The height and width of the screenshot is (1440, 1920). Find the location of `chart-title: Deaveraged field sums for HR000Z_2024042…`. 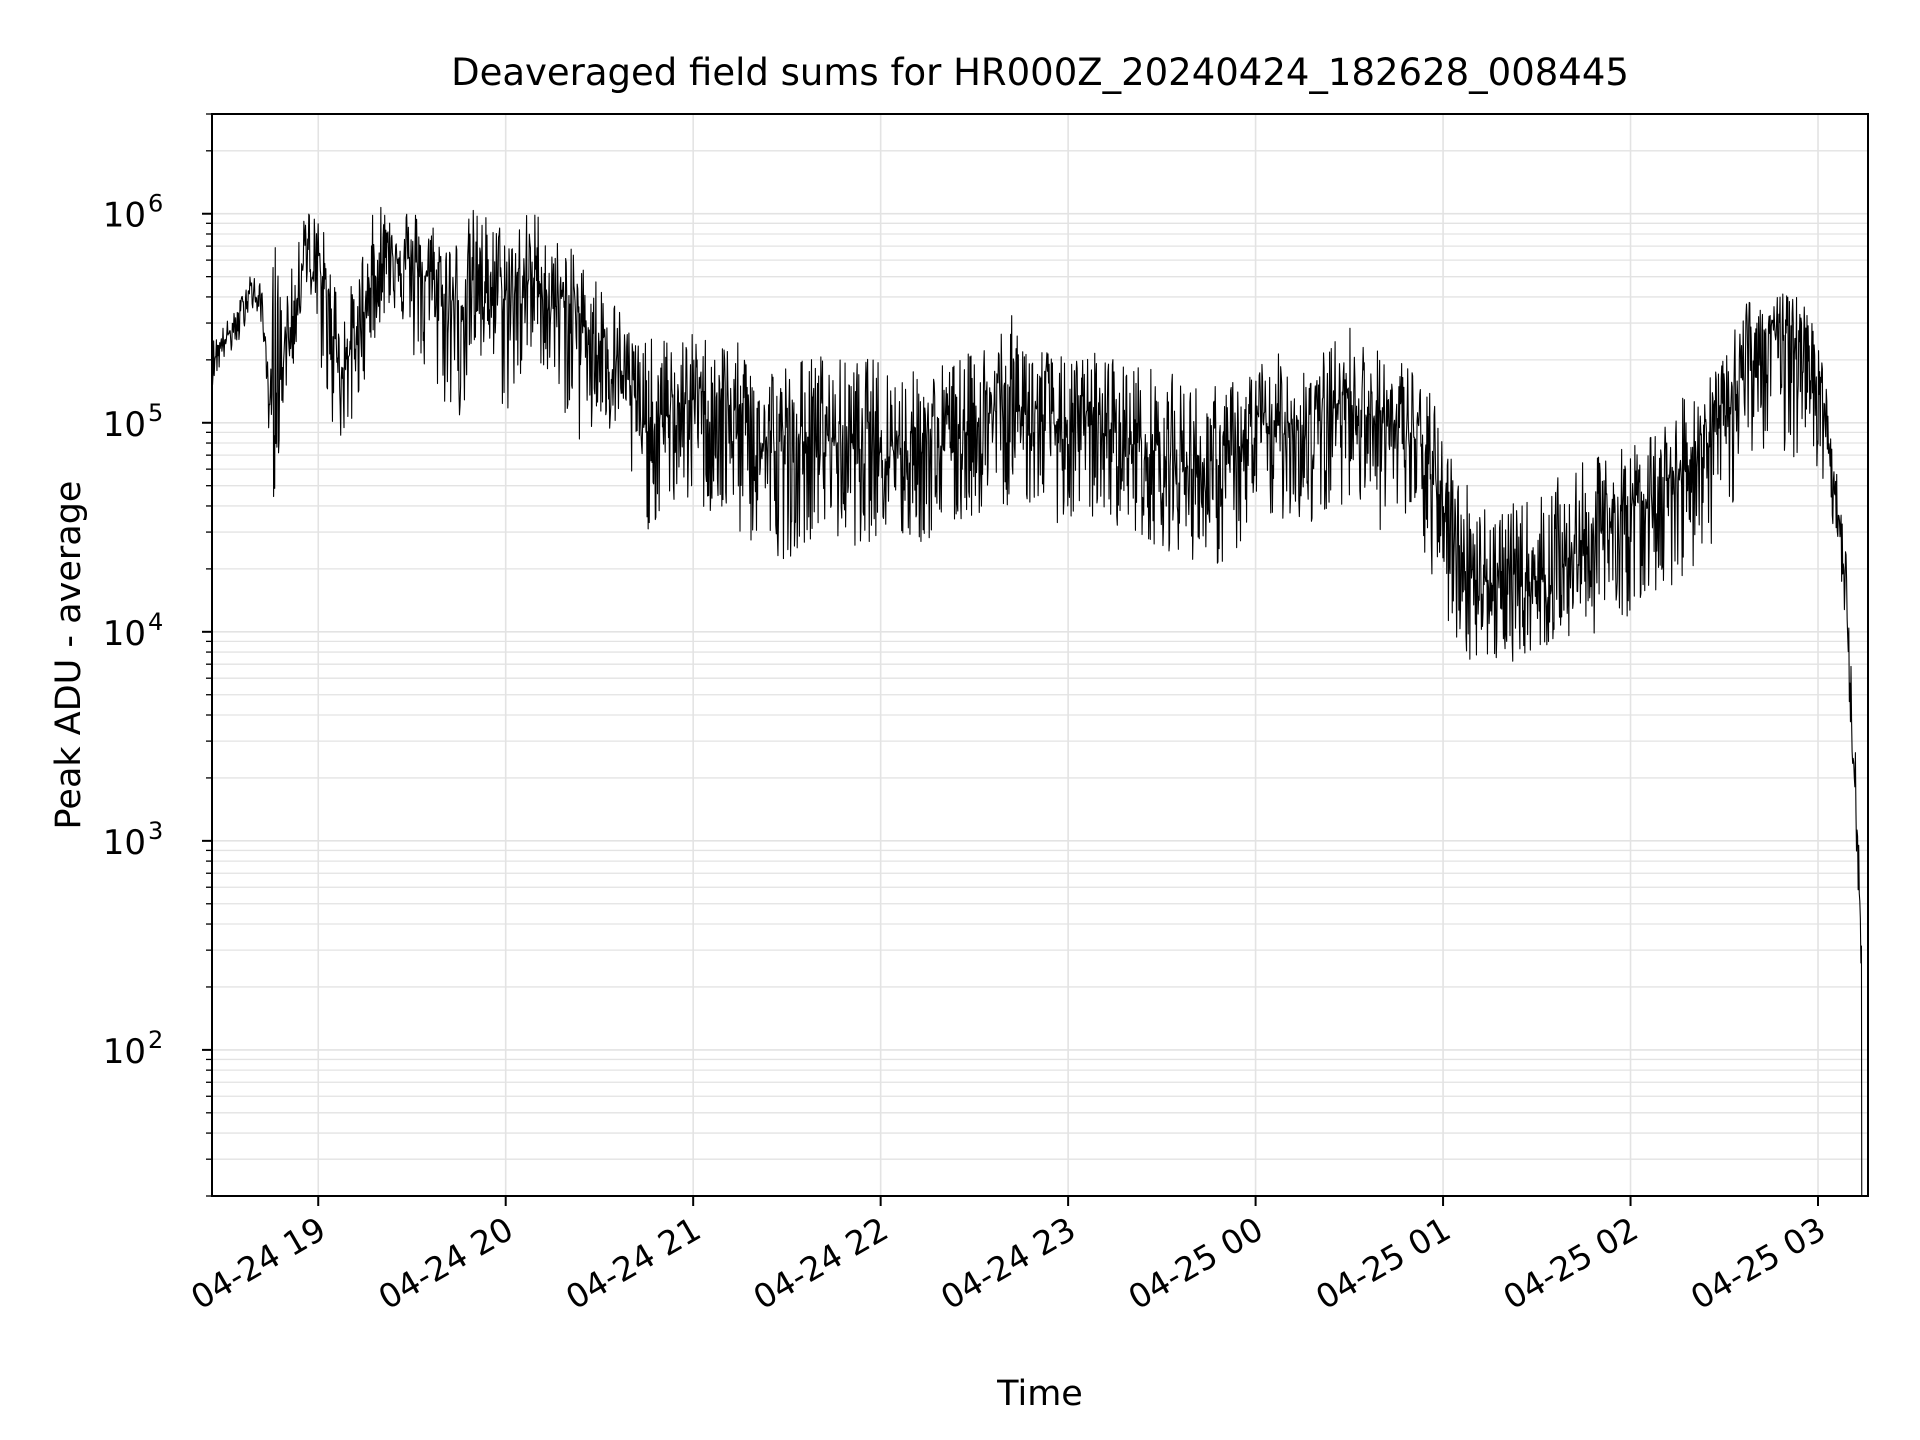

chart-title: Deaveraged field sums for HR000Z_2024042… is located at coordinates (1040, 72).